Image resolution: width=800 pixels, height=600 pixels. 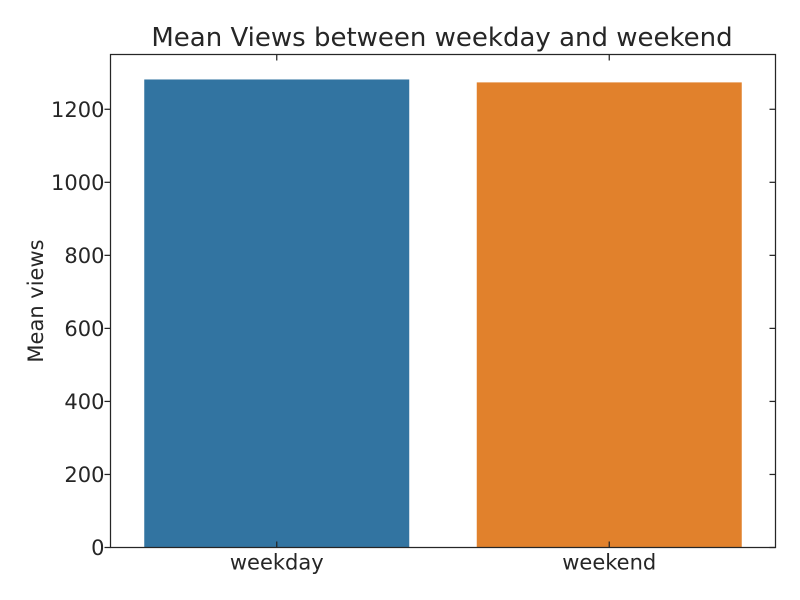 What do you see at coordinates (84, 475) in the screenshot?
I see `y-tick-label: 200` at bounding box center [84, 475].